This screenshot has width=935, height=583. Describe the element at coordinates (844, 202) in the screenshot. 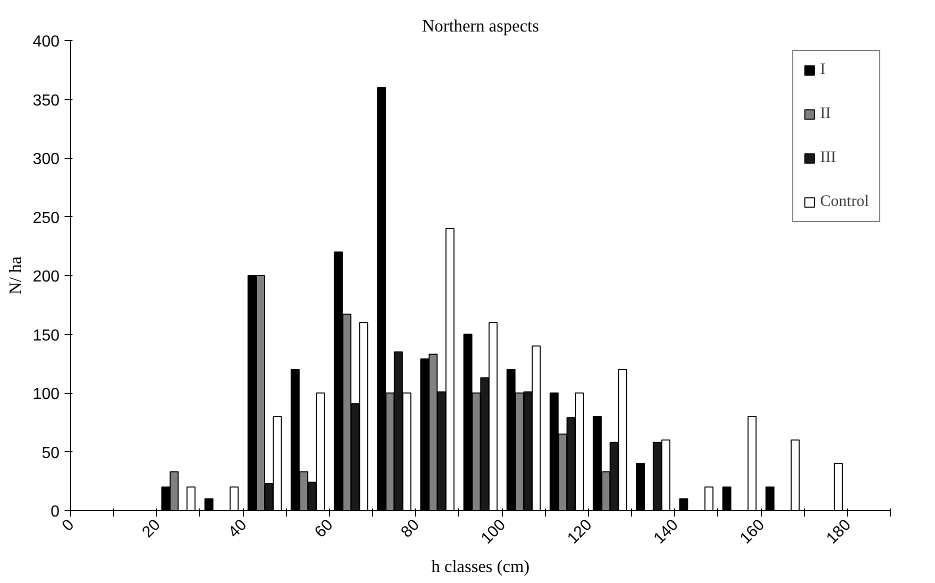

I see `legend-label: Control` at that location.